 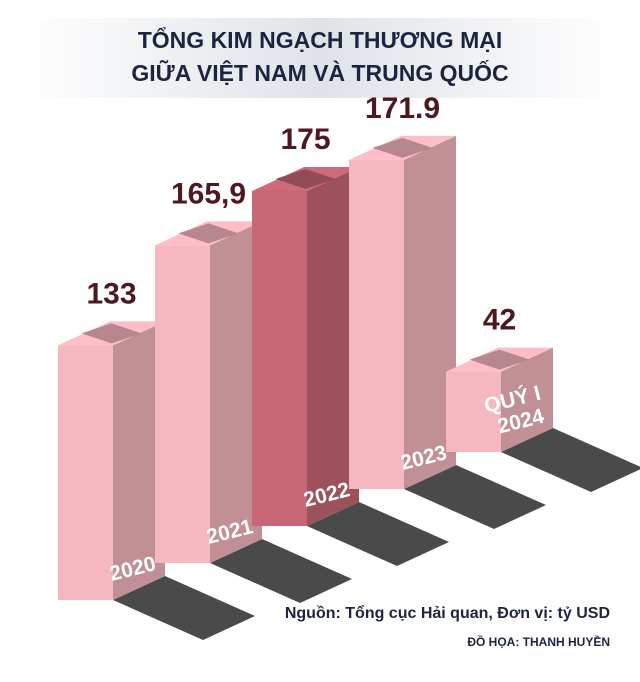 What do you see at coordinates (499, 320) in the screenshot?
I see `value-label: 42` at bounding box center [499, 320].